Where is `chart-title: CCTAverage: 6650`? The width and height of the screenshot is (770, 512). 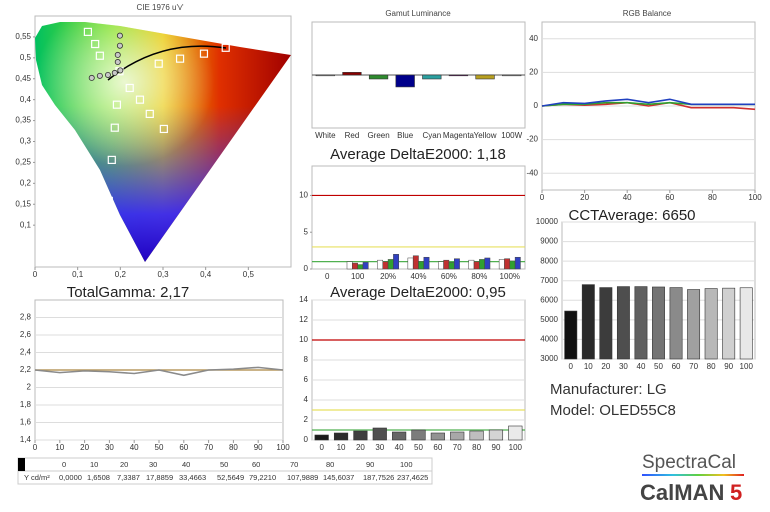 chart-title: CCTAverage: 6650 is located at coordinates (631, 215).